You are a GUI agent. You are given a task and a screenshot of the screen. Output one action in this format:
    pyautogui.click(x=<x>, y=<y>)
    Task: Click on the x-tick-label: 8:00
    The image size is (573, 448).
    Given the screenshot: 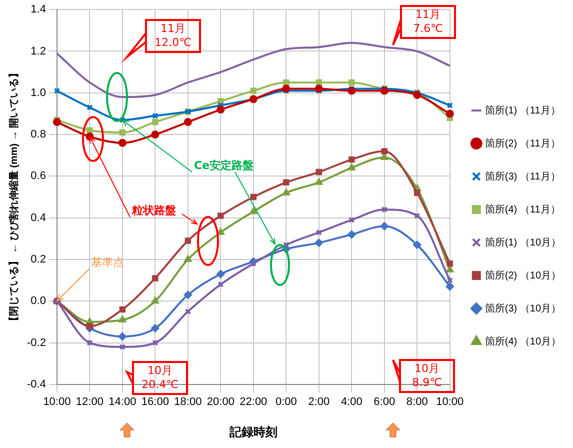 What is the action you would take?
    pyautogui.click(x=417, y=402)
    